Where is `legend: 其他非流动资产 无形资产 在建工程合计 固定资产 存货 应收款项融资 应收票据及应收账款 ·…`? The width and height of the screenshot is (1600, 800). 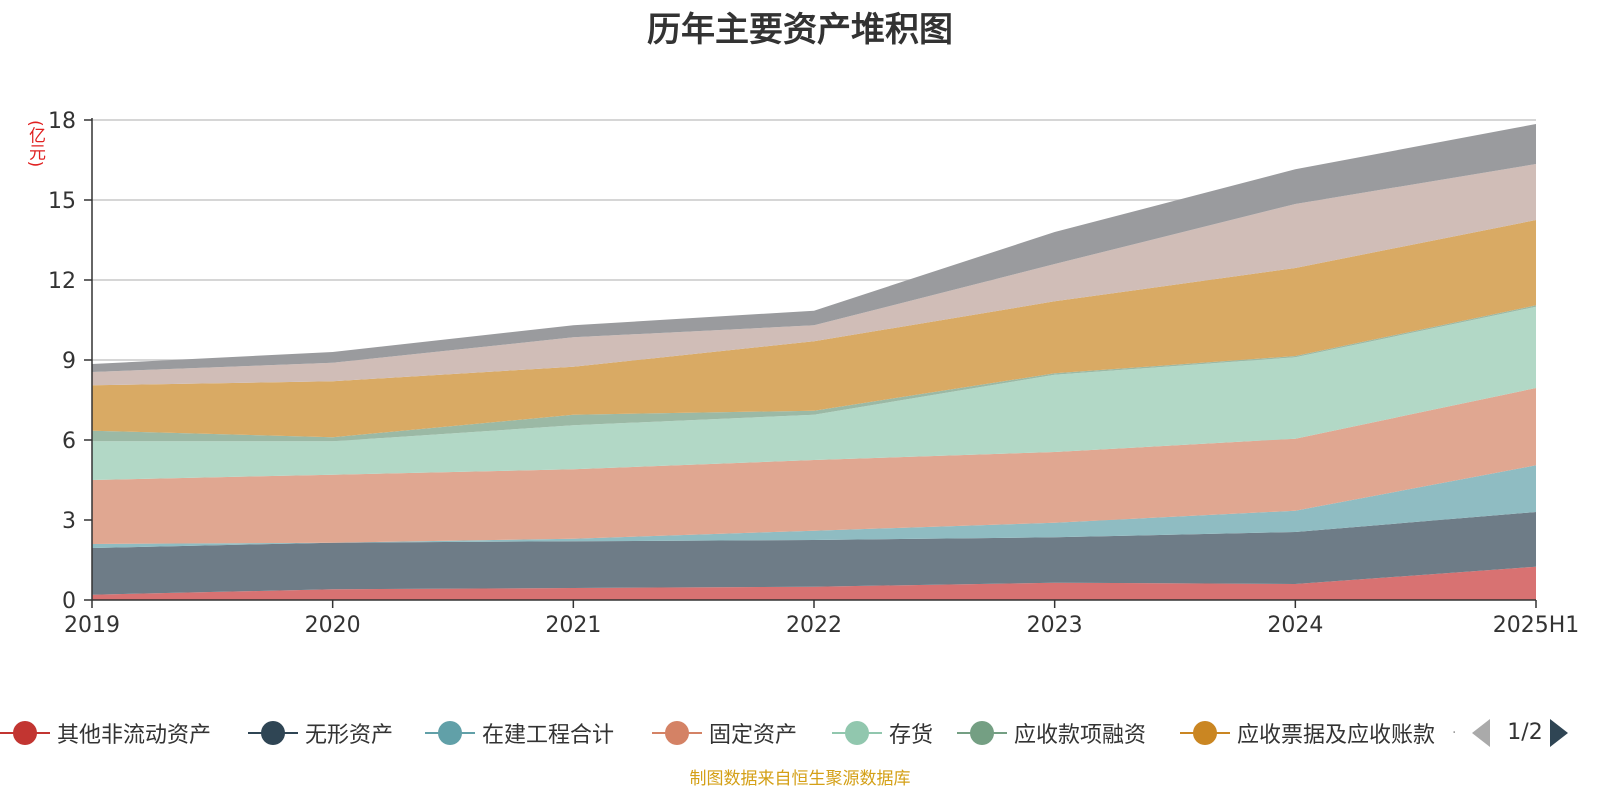 legend: 其他非流动资产 无形资产 在建工程合计 固定资产 存货 应收款项融资 应收票据及应收账款 ·… is located at coordinates (800, 733).